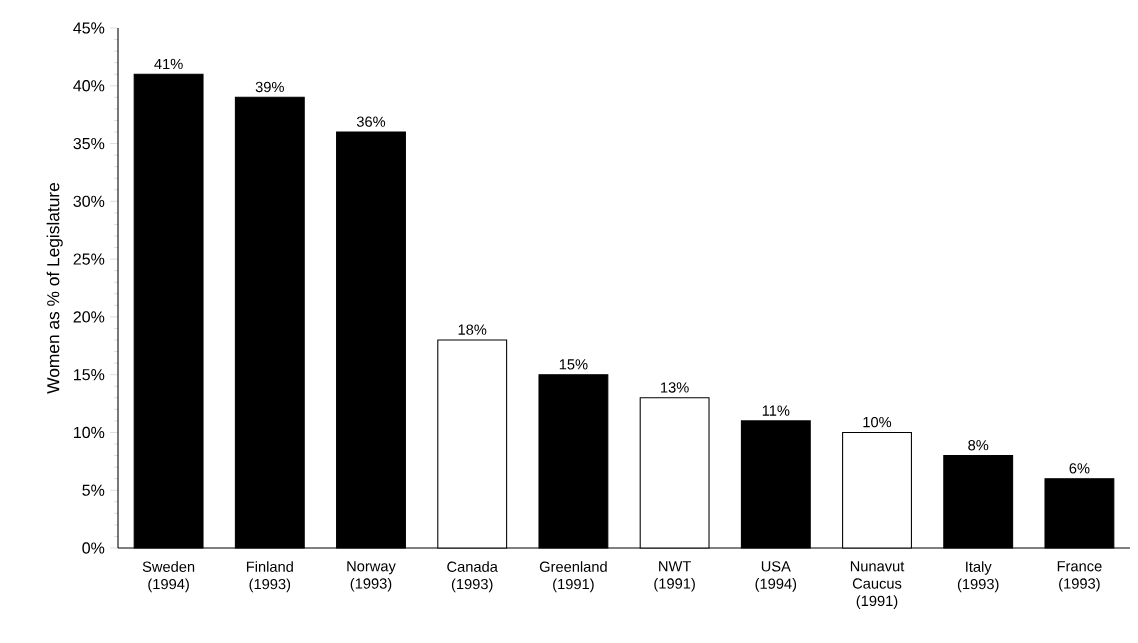  I want to click on y-tick-label: 5%, so click(93, 490).